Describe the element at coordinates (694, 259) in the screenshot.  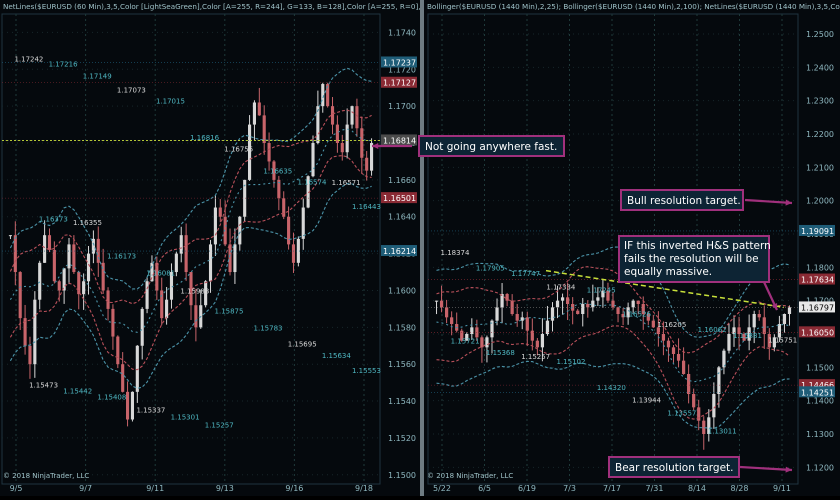
I see `annotation-hs-pattern-box` at that location.